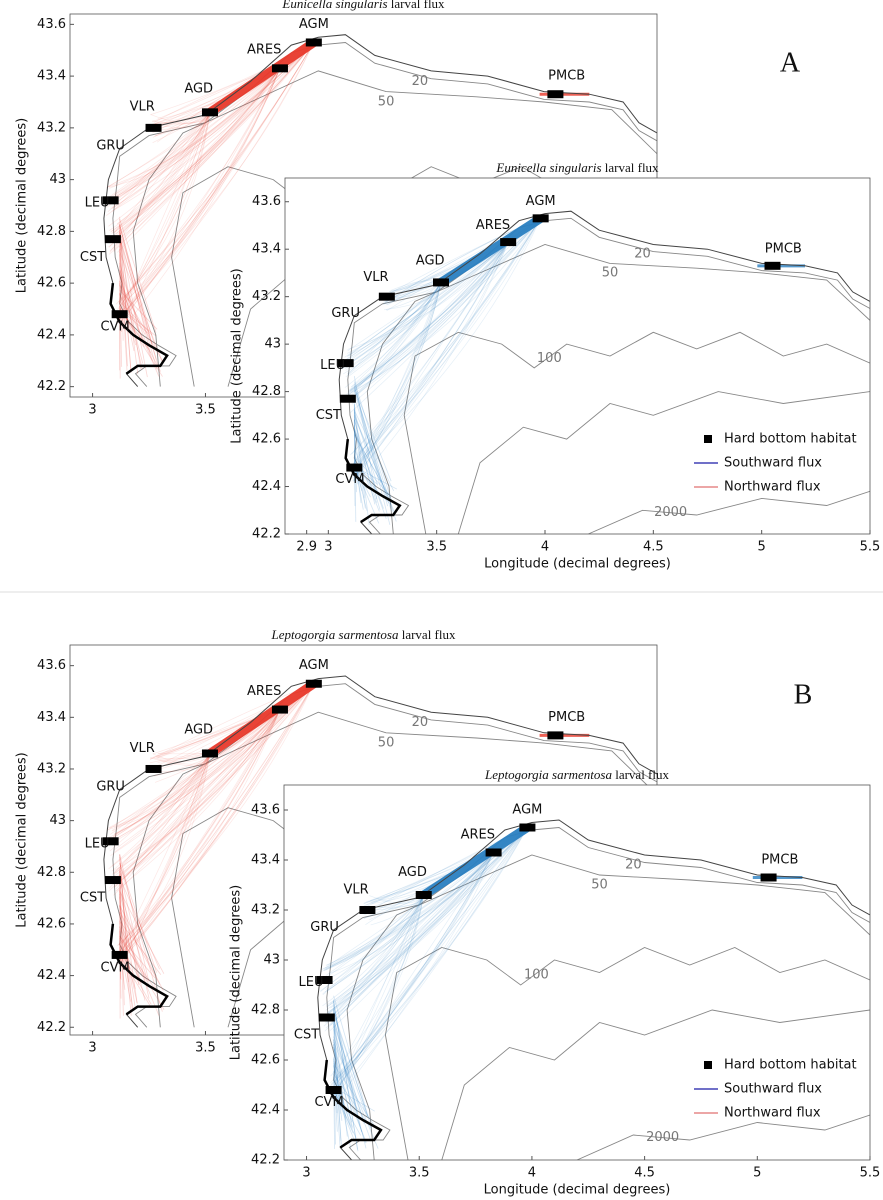 This screenshot has height=1200, width=883. Describe the element at coordinates (115, 327) in the screenshot. I see `site-label: CVM` at that location.